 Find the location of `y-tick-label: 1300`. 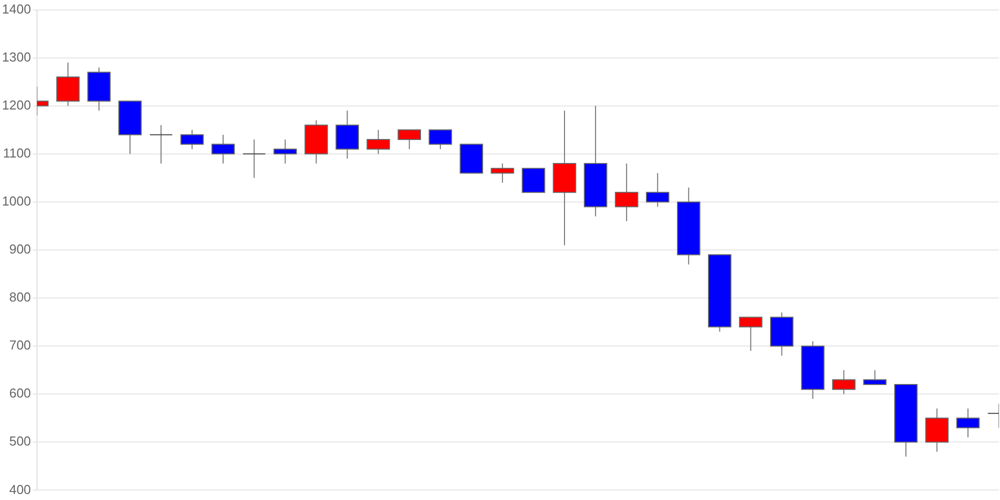

y-tick-label: 1300 is located at coordinates (16, 56).